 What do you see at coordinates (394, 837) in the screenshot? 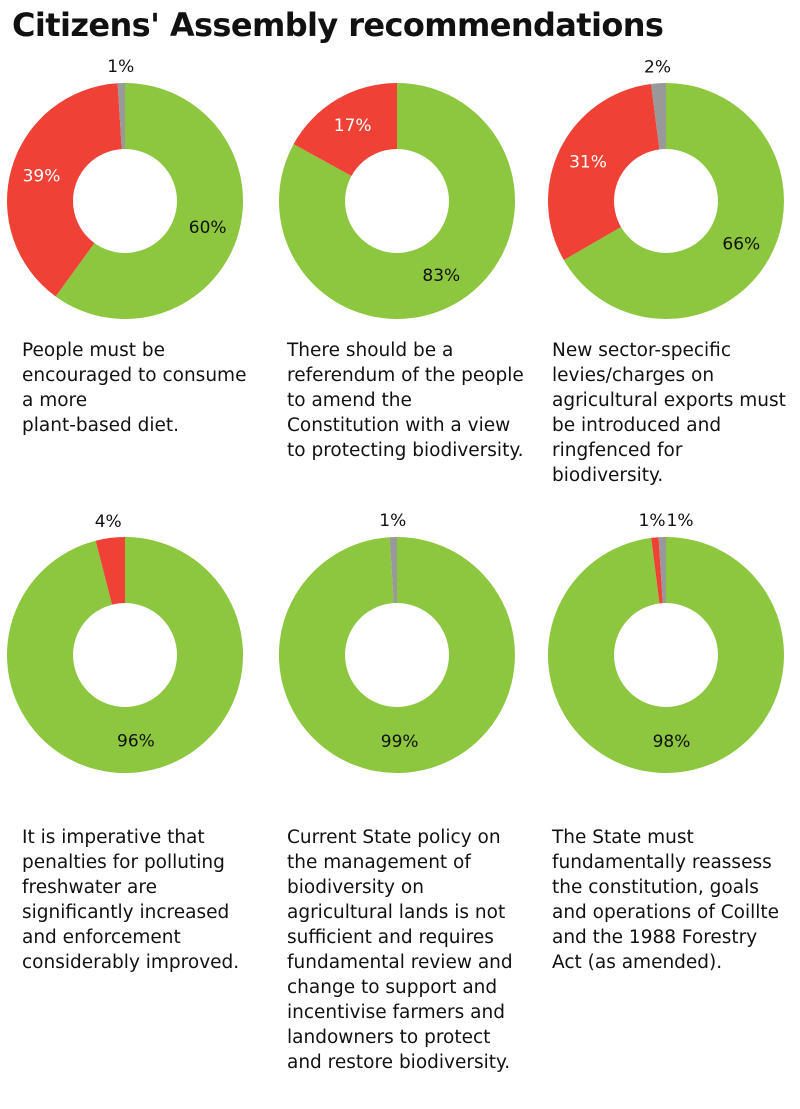
I see `caption-line: Current State policy on` at bounding box center [394, 837].